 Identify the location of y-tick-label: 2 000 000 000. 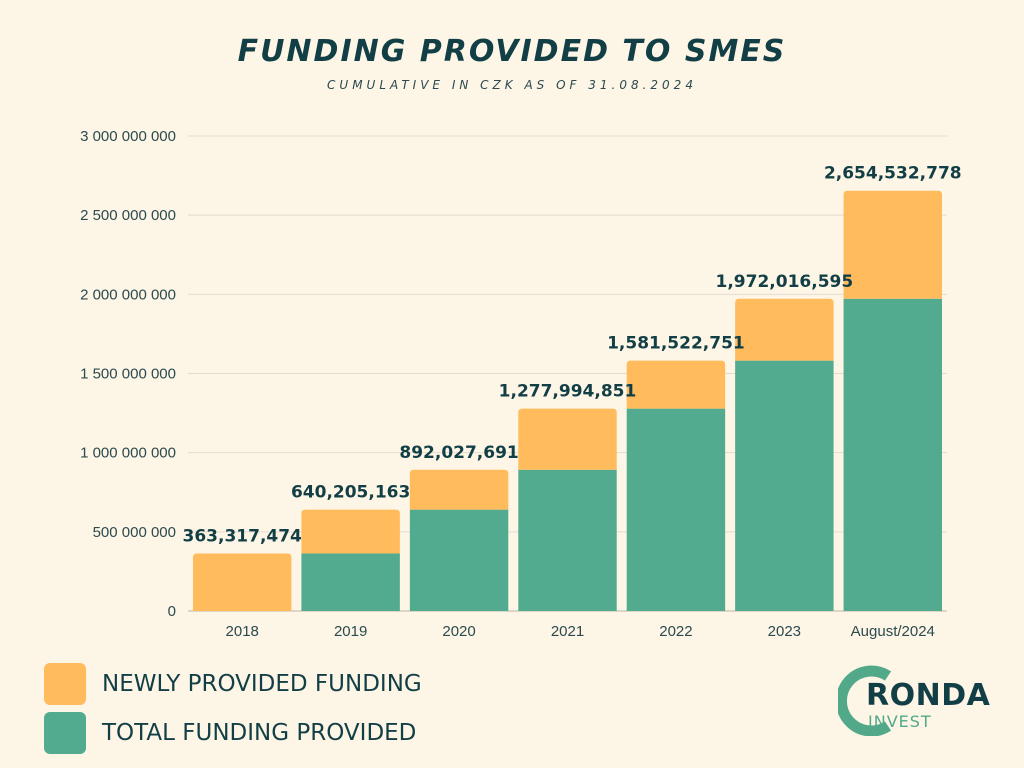
(128, 294).